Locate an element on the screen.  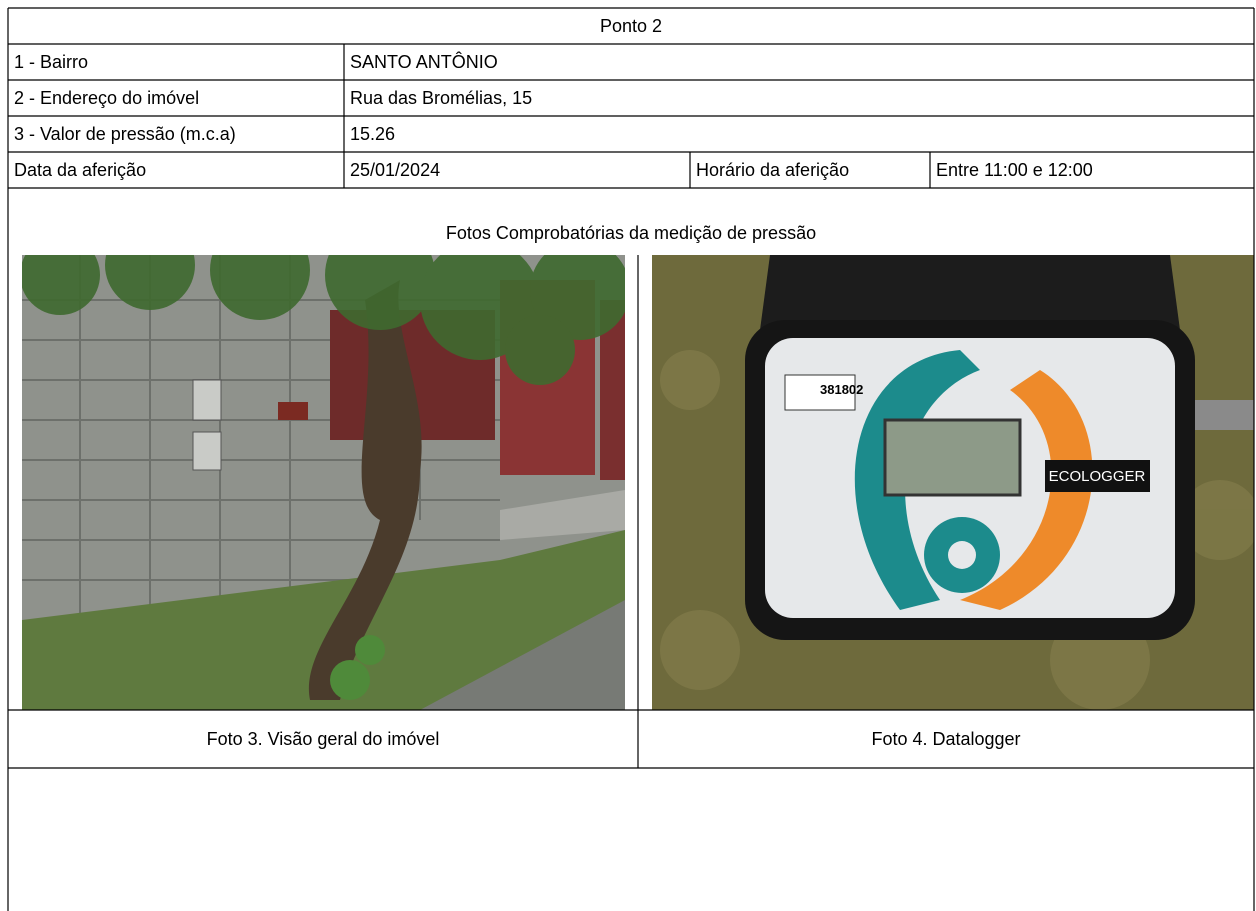
row-label: 3 - Valor de pressão (m.c.a) is located at coordinates (125, 133).